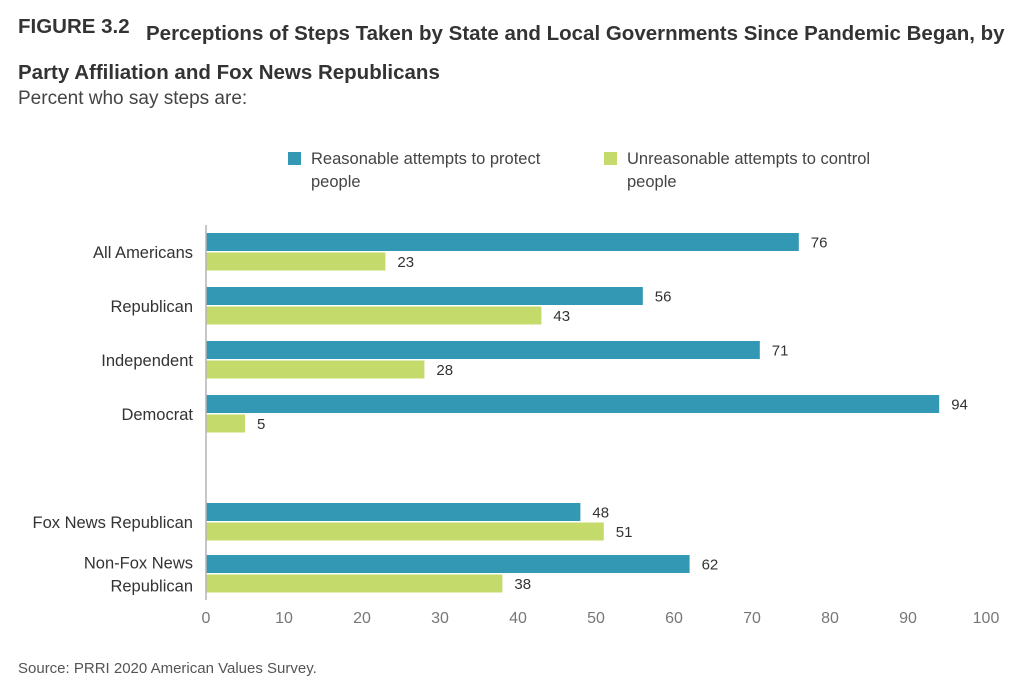 Image resolution: width=1024 pixels, height=700 pixels. I want to click on data-label: 43, so click(561, 316).